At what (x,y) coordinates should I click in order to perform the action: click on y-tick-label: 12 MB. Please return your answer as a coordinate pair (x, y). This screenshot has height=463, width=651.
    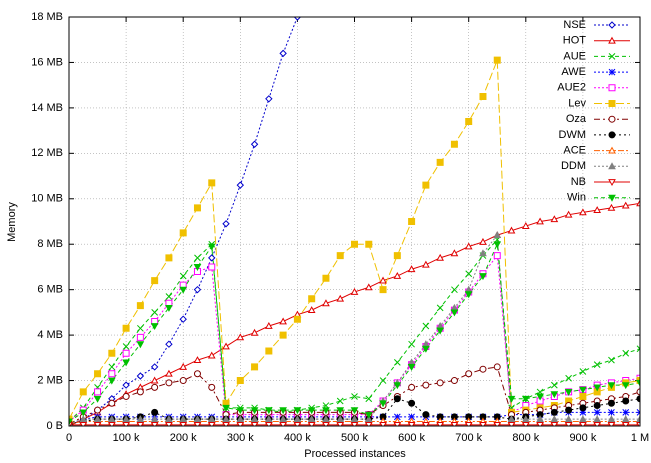
    Looking at the image, I should click on (47, 153).